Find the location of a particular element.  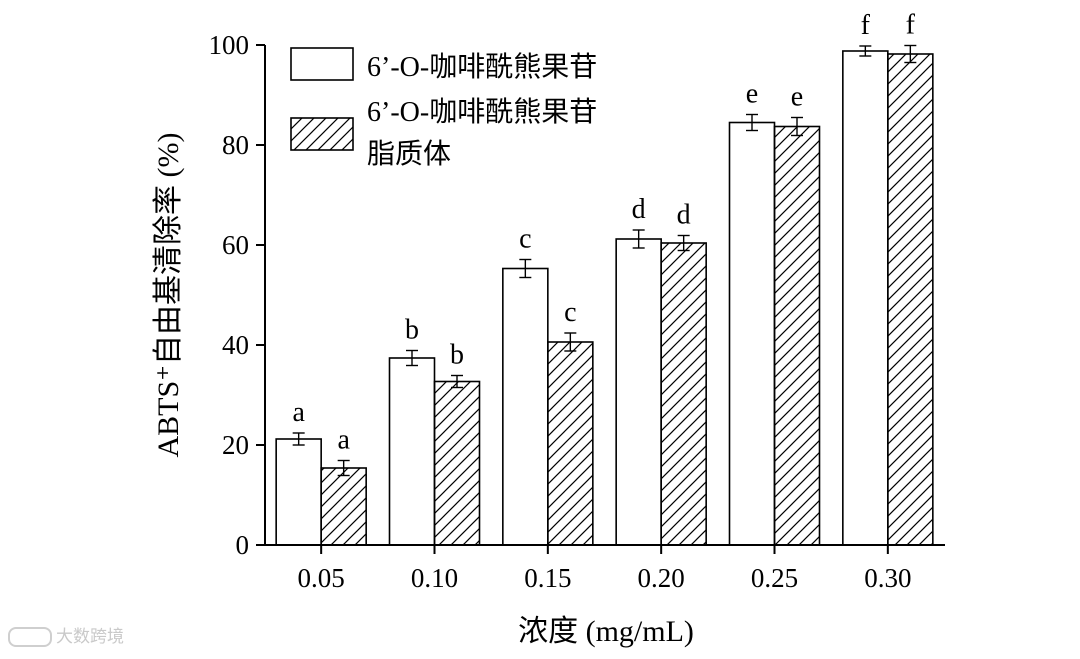

legend-label-series-1: 6’-O-咖啡酰熊果苷 is located at coordinates (482, 67).